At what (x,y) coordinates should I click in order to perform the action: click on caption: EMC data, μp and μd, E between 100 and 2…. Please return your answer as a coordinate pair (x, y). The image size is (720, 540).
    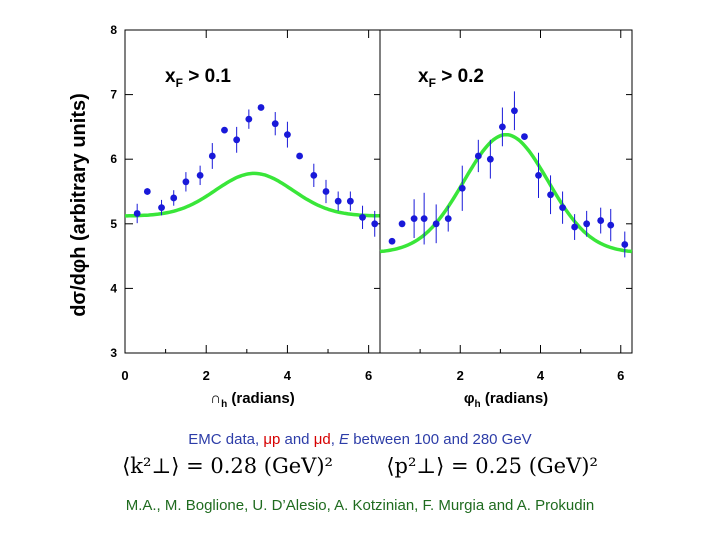
    Looking at the image, I should click on (360, 439).